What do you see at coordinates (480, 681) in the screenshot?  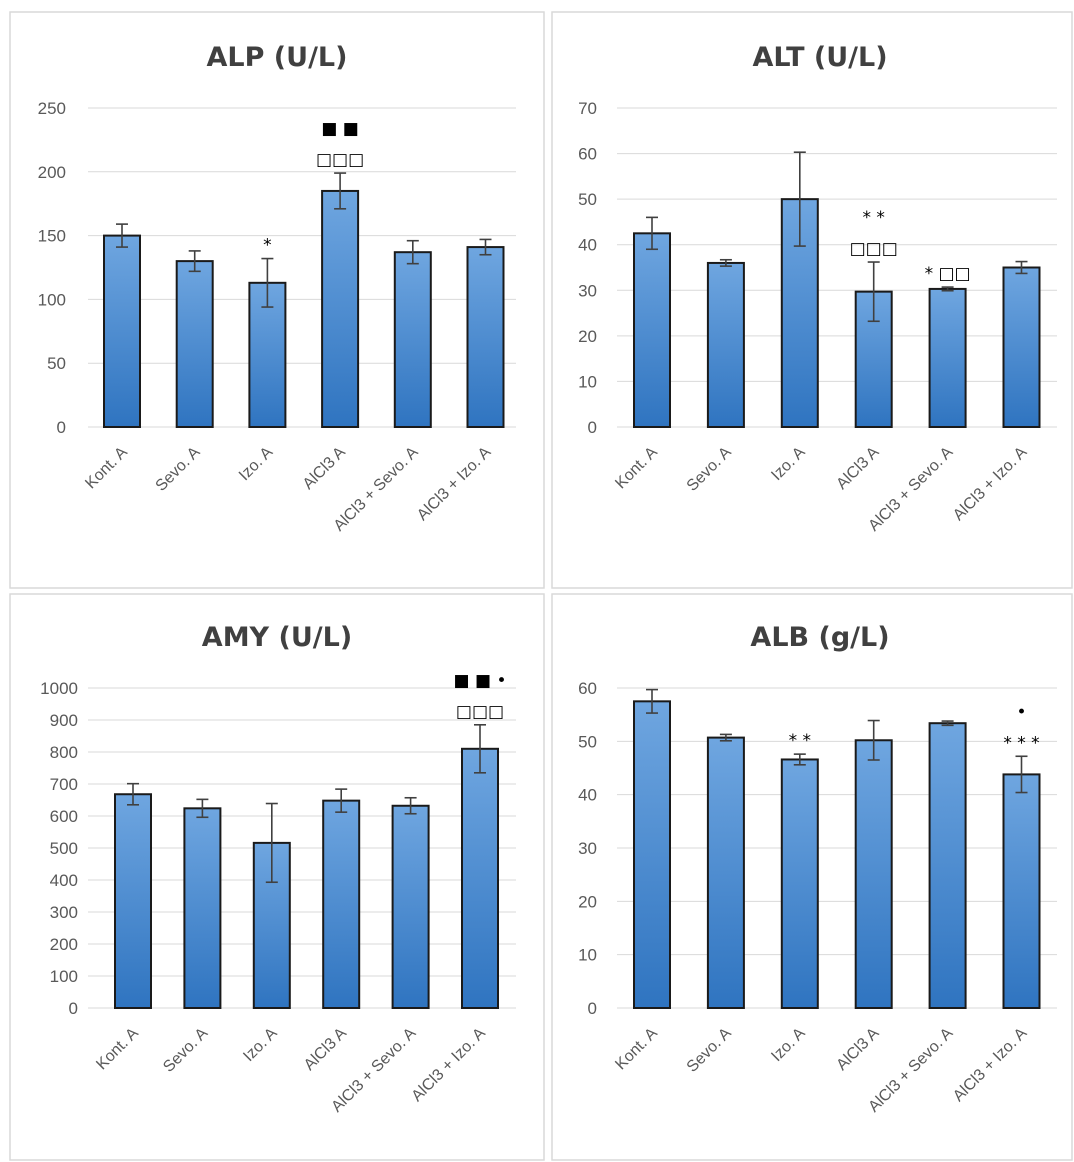 I see `significance-marker: ■ ■ •` at bounding box center [480, 681].